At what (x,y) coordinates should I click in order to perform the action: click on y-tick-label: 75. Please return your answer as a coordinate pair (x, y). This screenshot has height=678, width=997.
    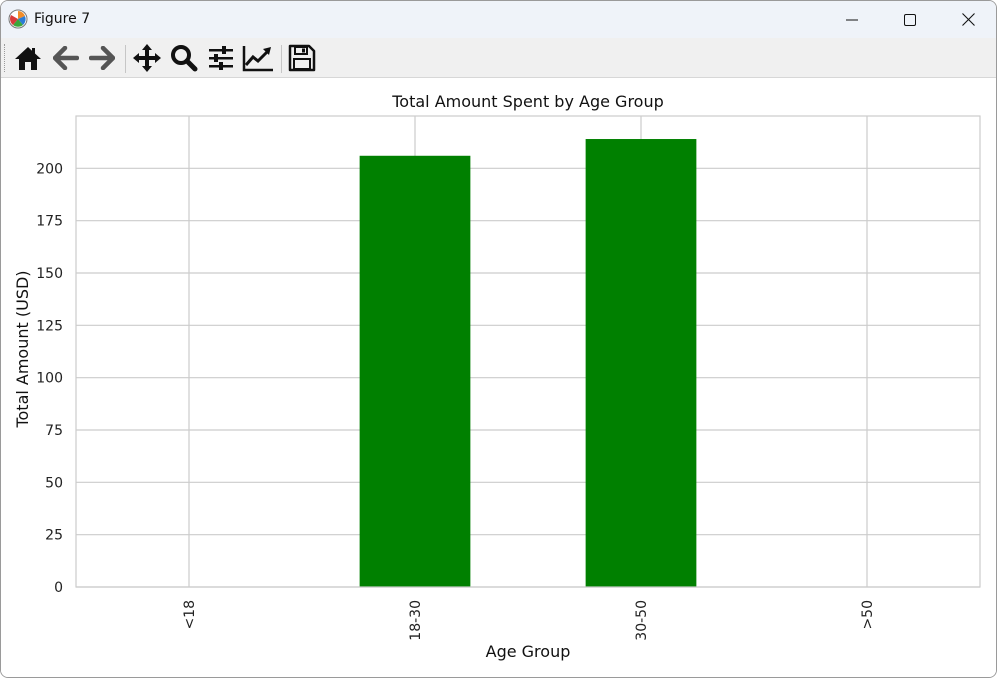
    Looking at the image, I should click on (54, 431).